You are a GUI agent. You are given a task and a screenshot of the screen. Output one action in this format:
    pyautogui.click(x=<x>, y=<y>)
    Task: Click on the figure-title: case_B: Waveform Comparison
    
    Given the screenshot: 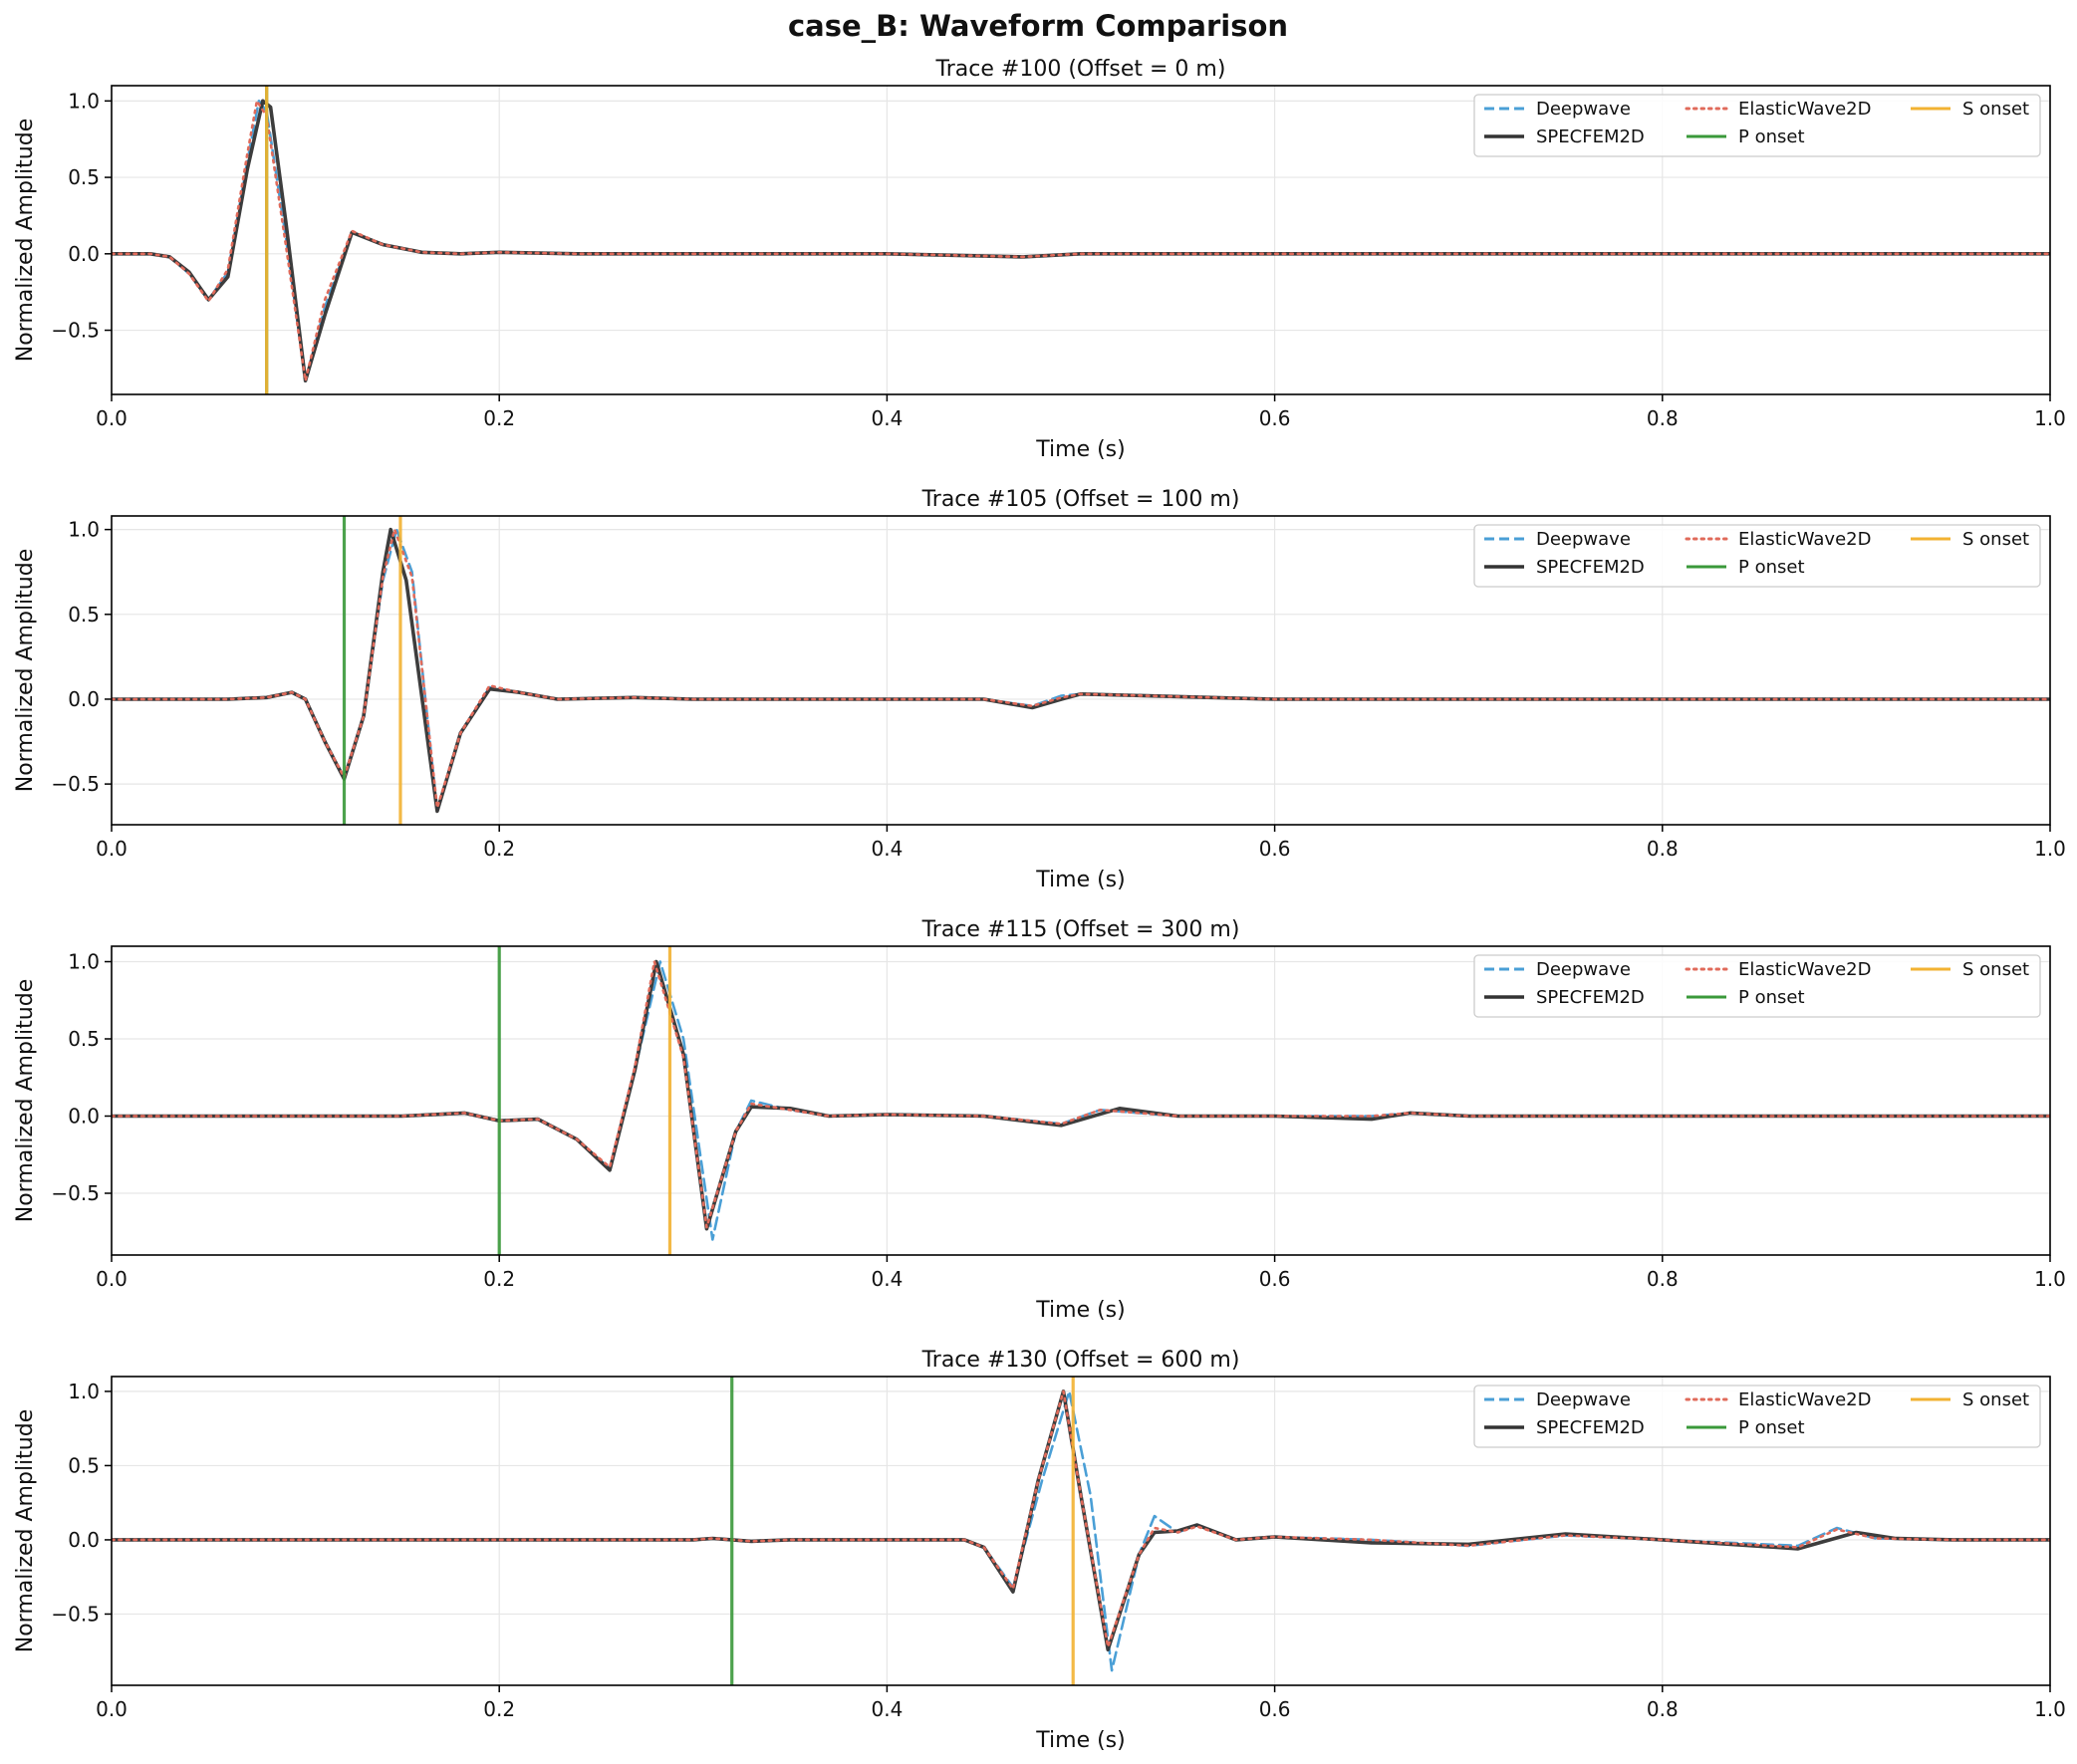 What is the action you would take?
    pyautogui.click(x=1038, y=26)
    